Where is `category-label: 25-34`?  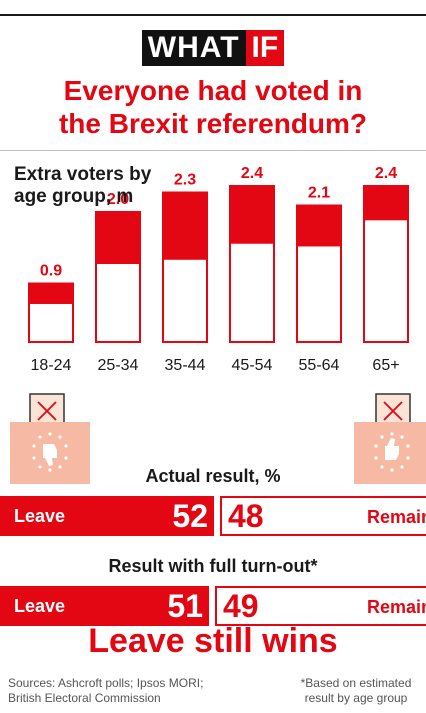
category-label: 25-34 is located at coordinates (118, 365).